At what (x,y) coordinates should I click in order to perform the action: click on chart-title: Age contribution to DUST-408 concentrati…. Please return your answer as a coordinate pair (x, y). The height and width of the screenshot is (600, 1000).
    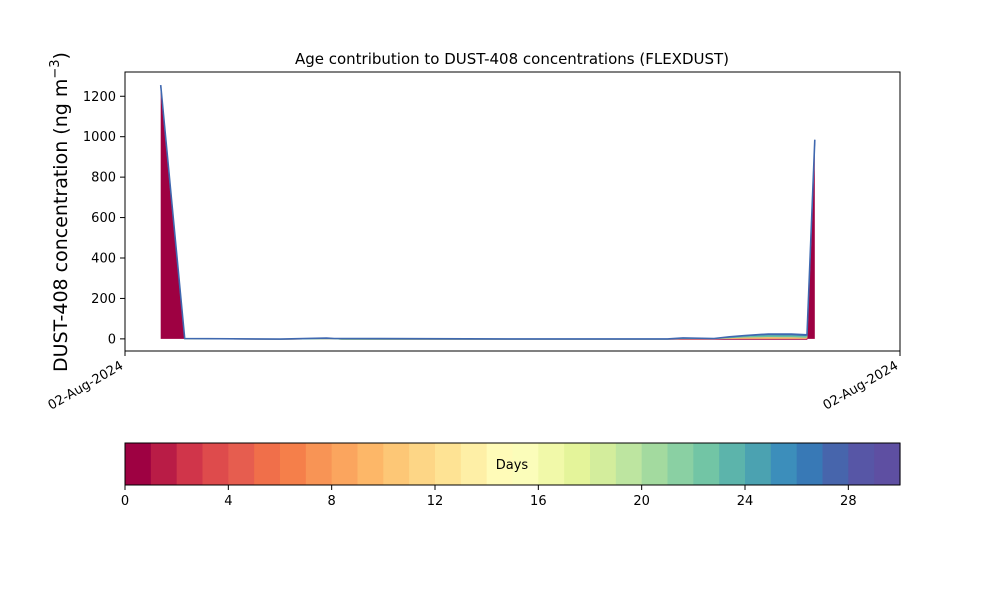
    Looking at the image, I should click on (512, 59).